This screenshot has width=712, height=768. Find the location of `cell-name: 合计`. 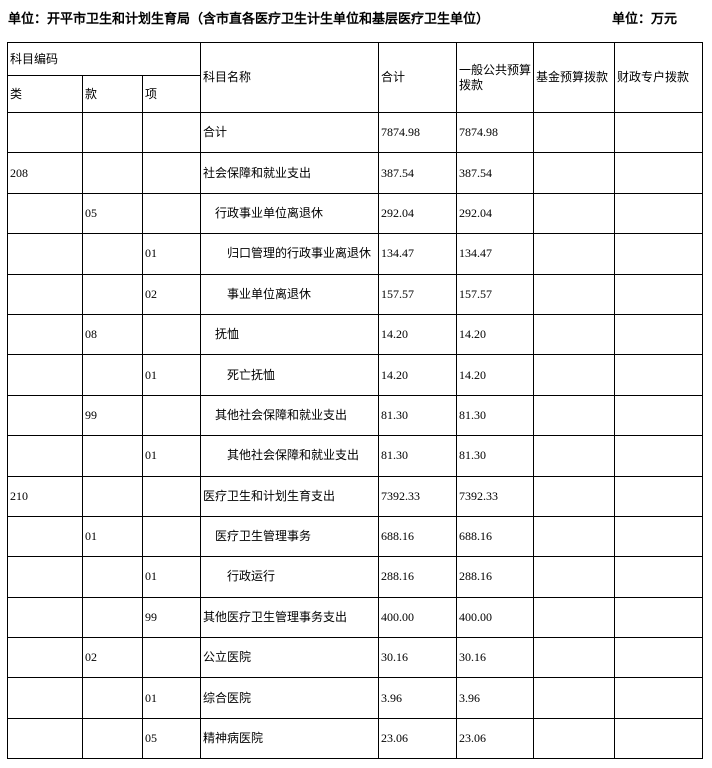

cell-name: 合计 is located at coordinates (290, 132).